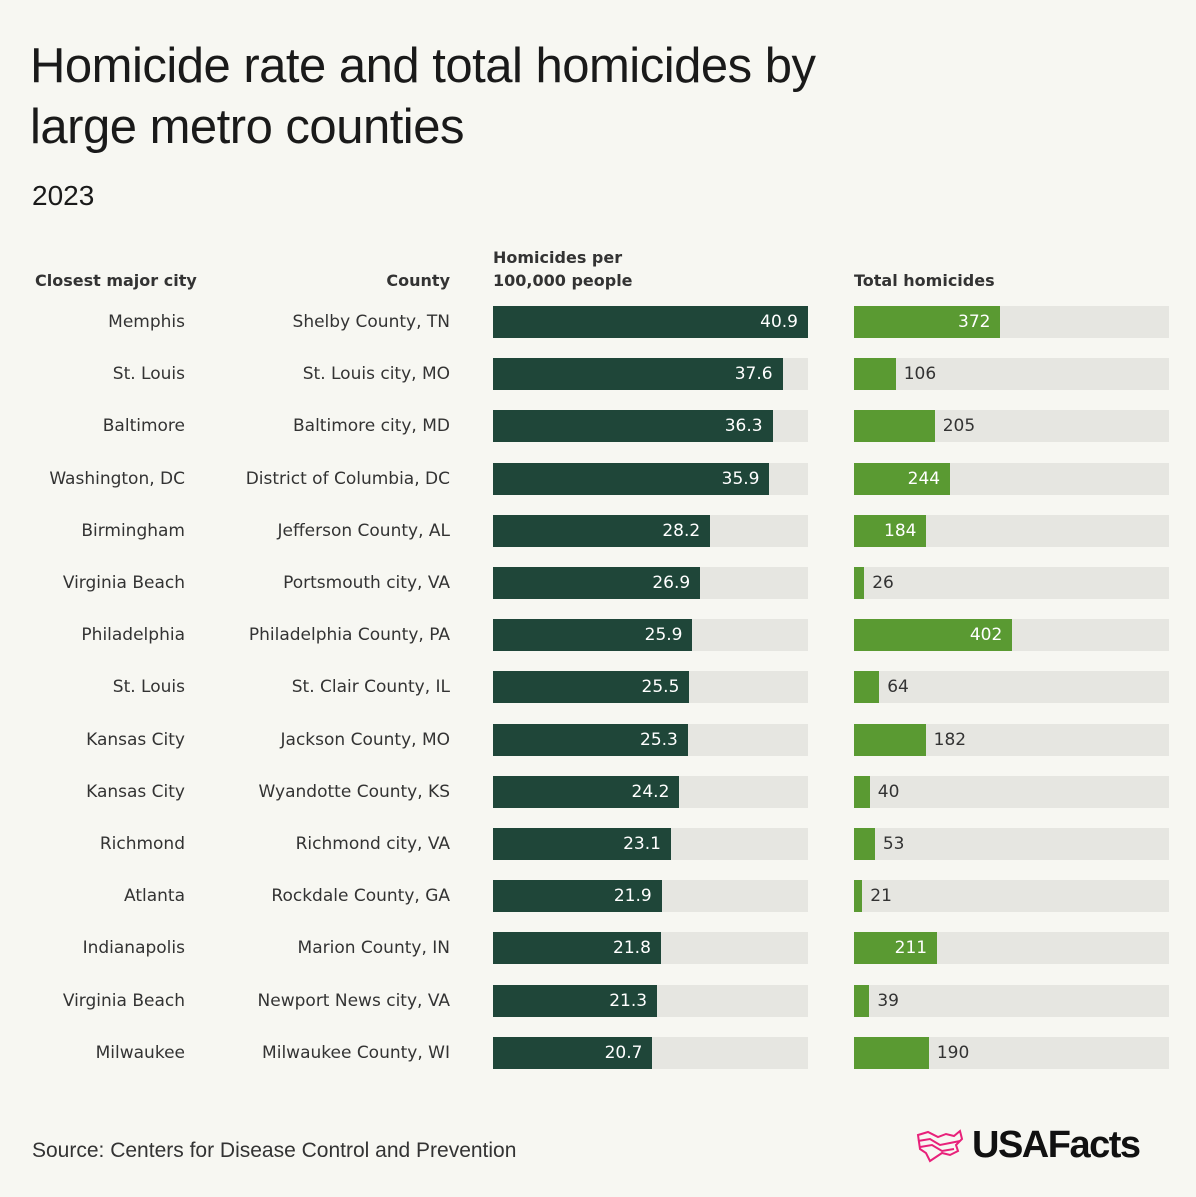 The image size is (1196, 1197). Describe the element at coordinates (133, 948) in the screenshot. I see `city-label: Indianapolis` at that location.